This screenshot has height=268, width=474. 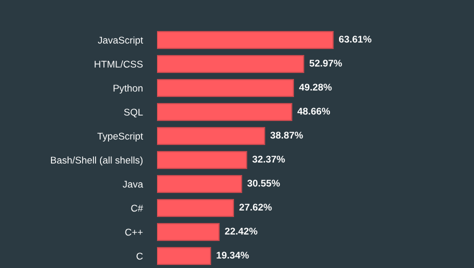 I want to click on data-label: 49.28%, so click(x=315, y=87).